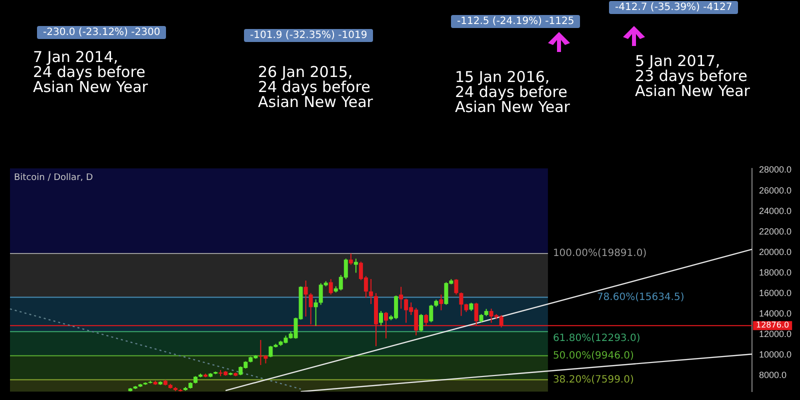 This screenshot has height=400, width=800. Describe the element at coordinates (599, 254) in the screenshot. I see `ref-line-label: 100.00%(19891.0)` at that location.